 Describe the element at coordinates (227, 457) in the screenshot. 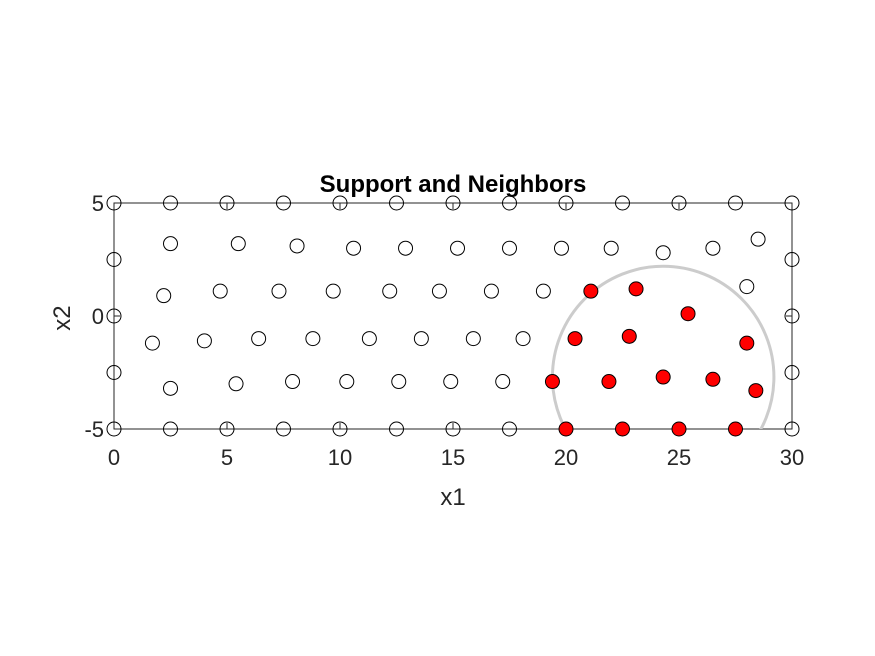

I see `x-tick-label: 5` at that location.